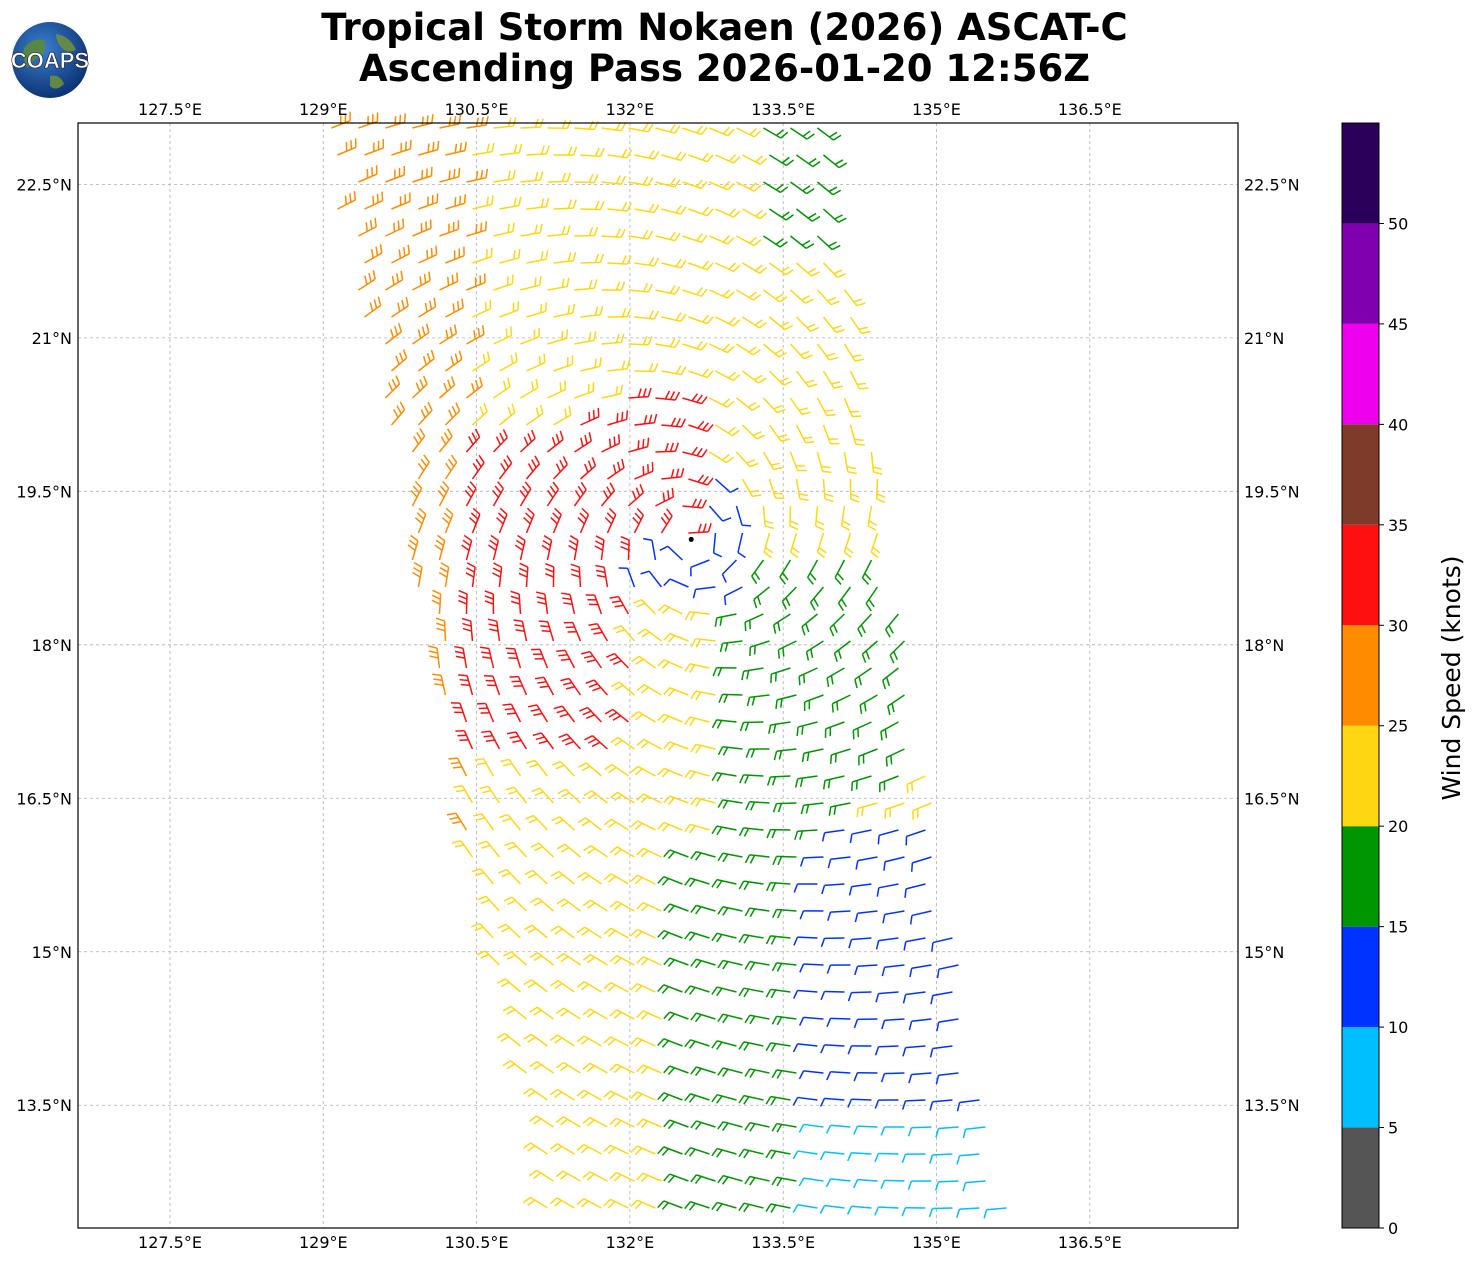  I want to click on coaps-logo: COAPS, so click(50, 60).